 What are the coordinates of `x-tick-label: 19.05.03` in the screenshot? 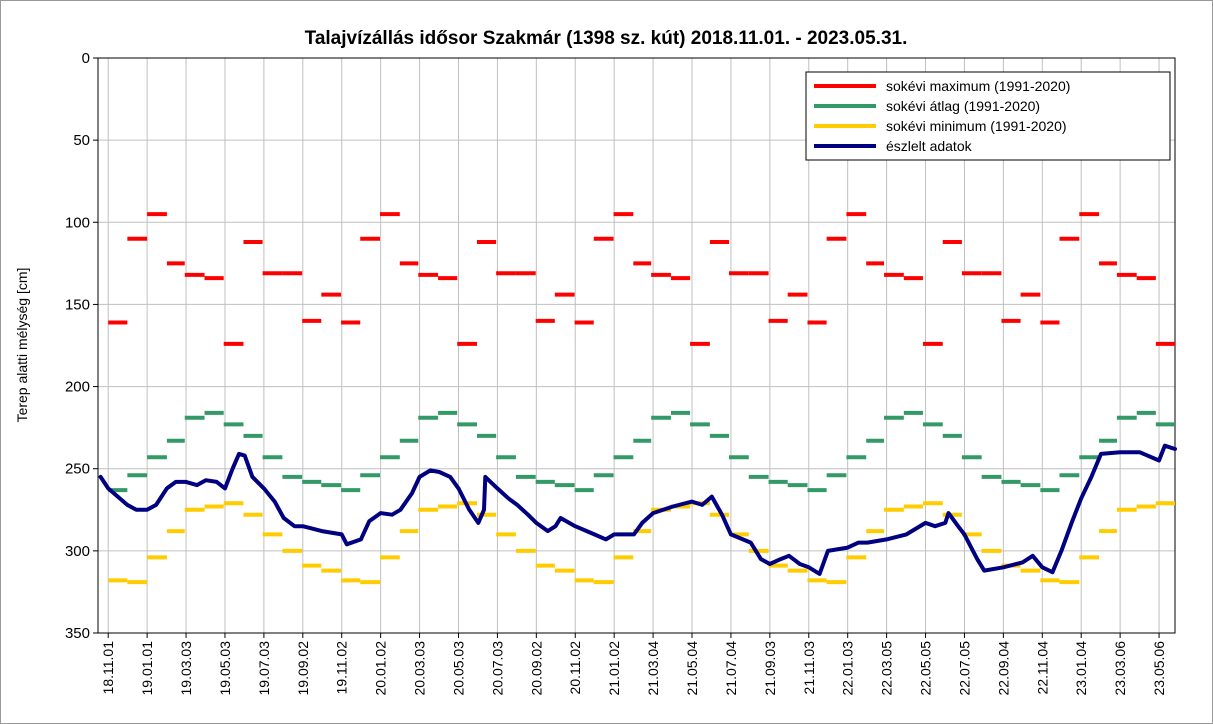 It's located at (225, 668).